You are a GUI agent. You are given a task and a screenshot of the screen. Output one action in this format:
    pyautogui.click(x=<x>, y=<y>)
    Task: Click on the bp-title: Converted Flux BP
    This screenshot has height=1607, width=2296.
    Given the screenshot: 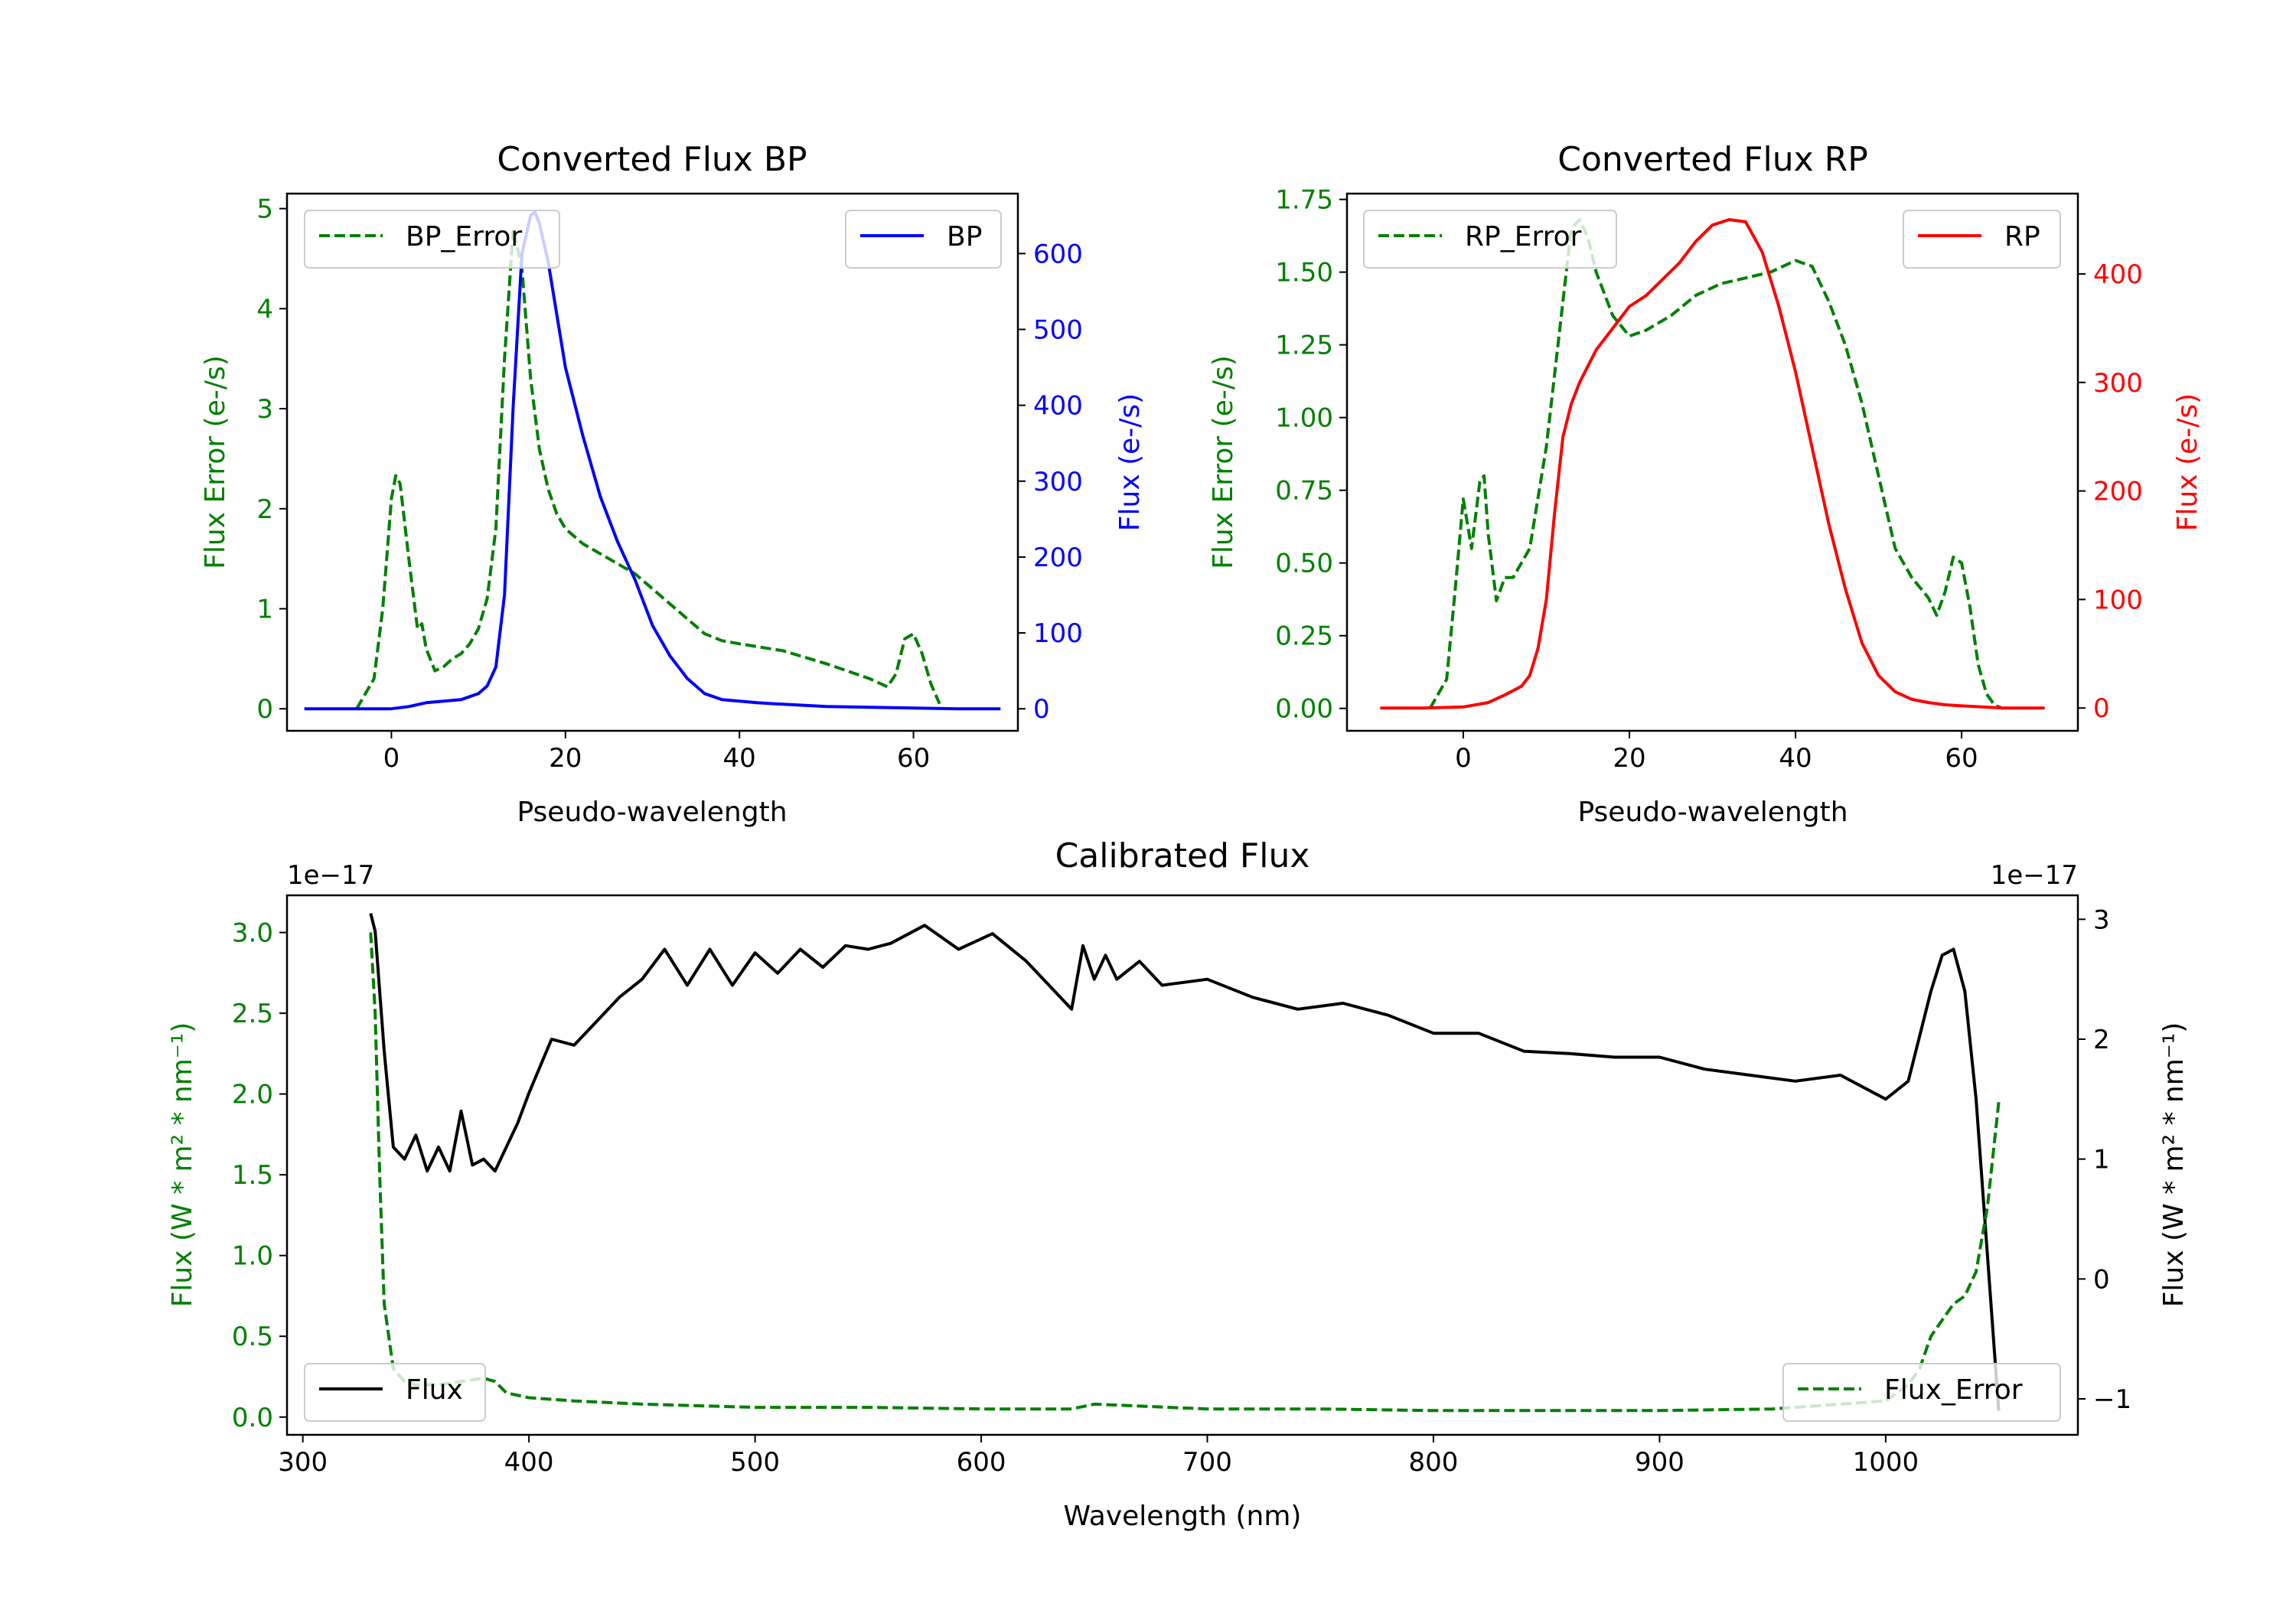 What is the action you would take?
    pyautogui.click(x=652, y=159)
    